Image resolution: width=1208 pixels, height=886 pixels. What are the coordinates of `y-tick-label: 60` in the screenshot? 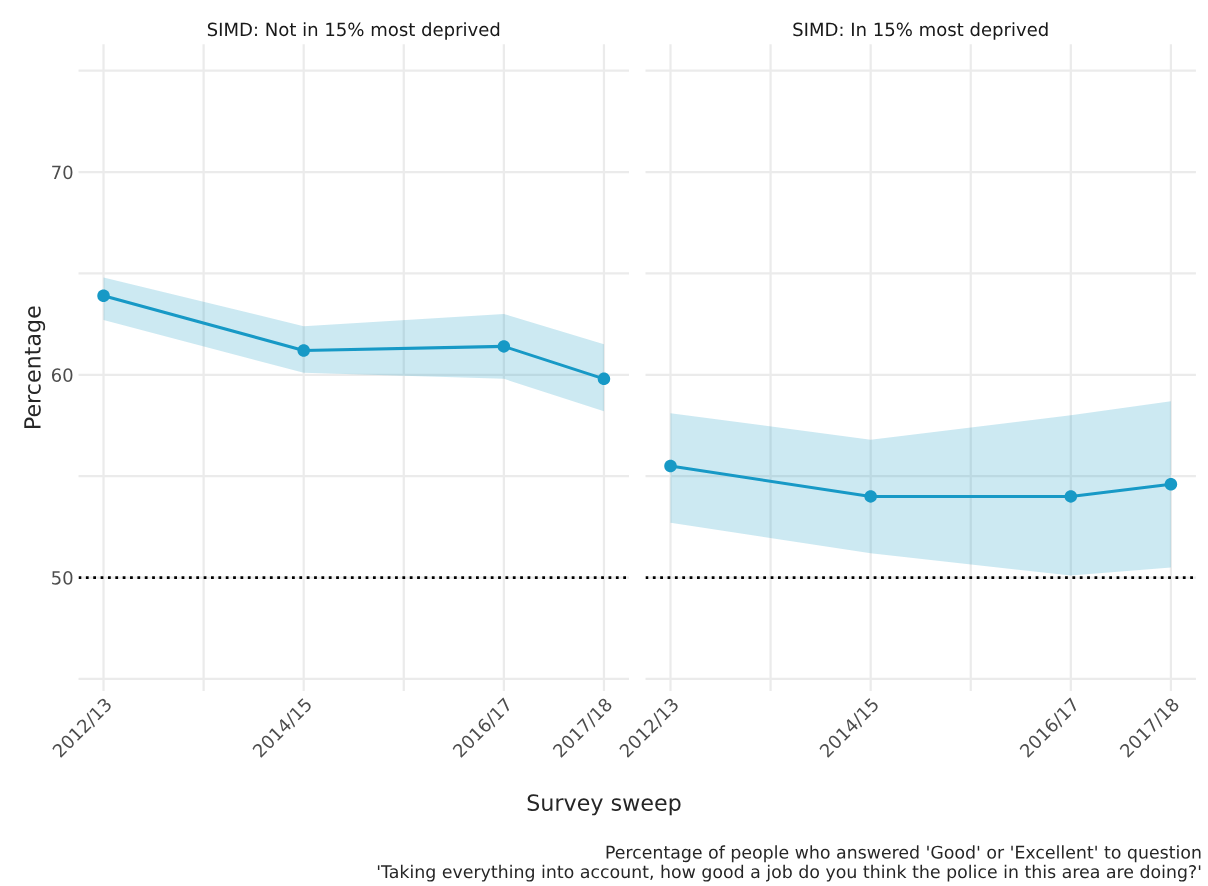 It's located at (62, 375).